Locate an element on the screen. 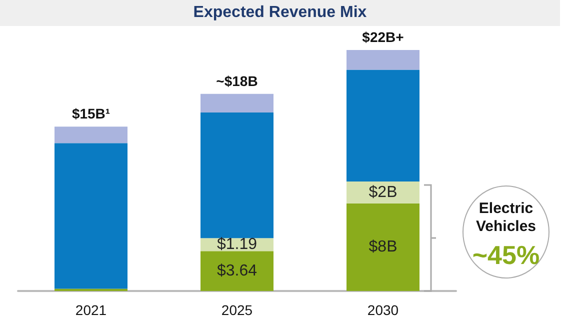 This screenshot has width=576, height=322. total-label: $15B¹ is located at coordinates (91, 114).